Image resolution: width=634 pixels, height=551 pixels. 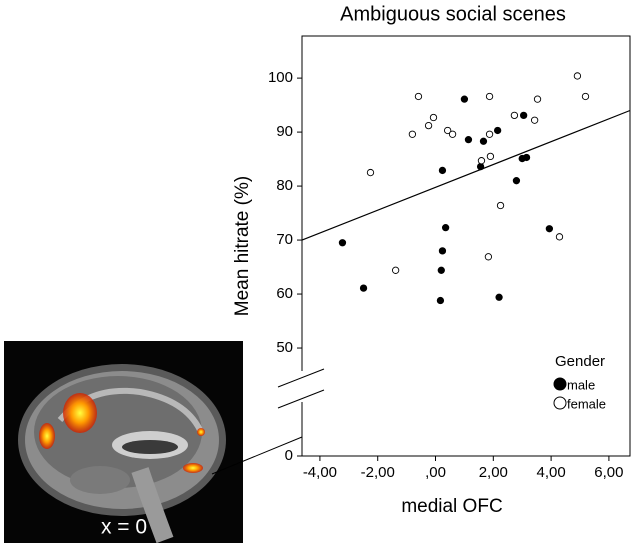 I want to click on chart-title: Ambiguous social scenes, so click(x=453, y=14).